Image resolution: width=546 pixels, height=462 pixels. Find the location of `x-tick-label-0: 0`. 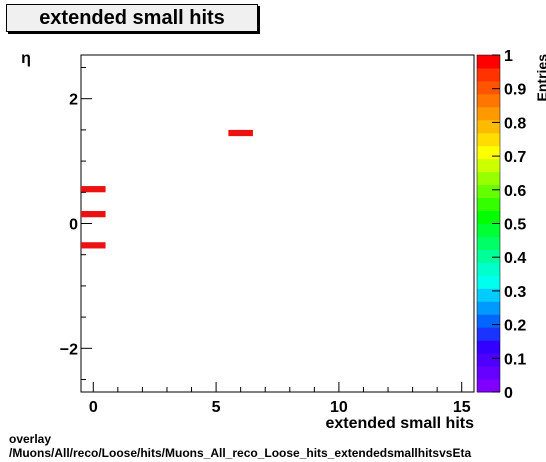

x-tick-label-0: 0 is located at coordinates (93, 407).